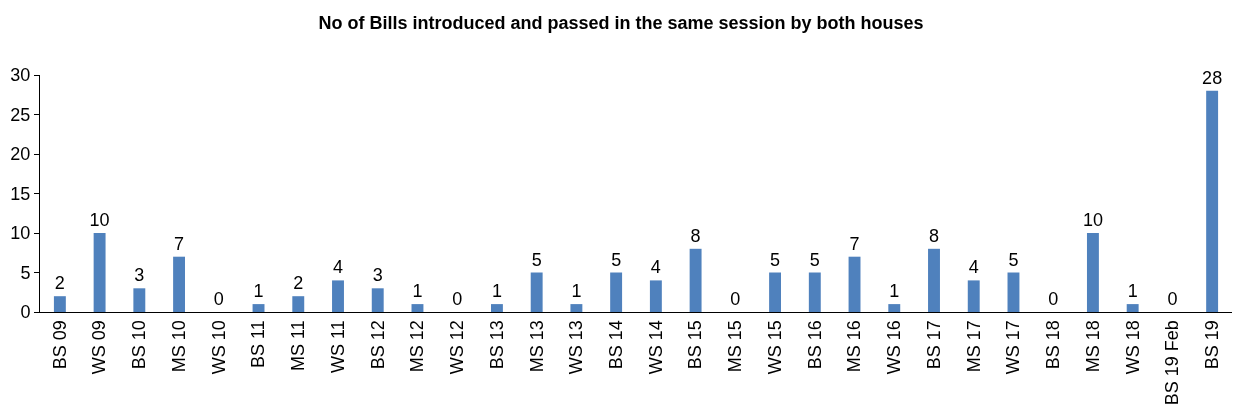  I want to click on x-tick-label: BS 15, so click(695, 345).